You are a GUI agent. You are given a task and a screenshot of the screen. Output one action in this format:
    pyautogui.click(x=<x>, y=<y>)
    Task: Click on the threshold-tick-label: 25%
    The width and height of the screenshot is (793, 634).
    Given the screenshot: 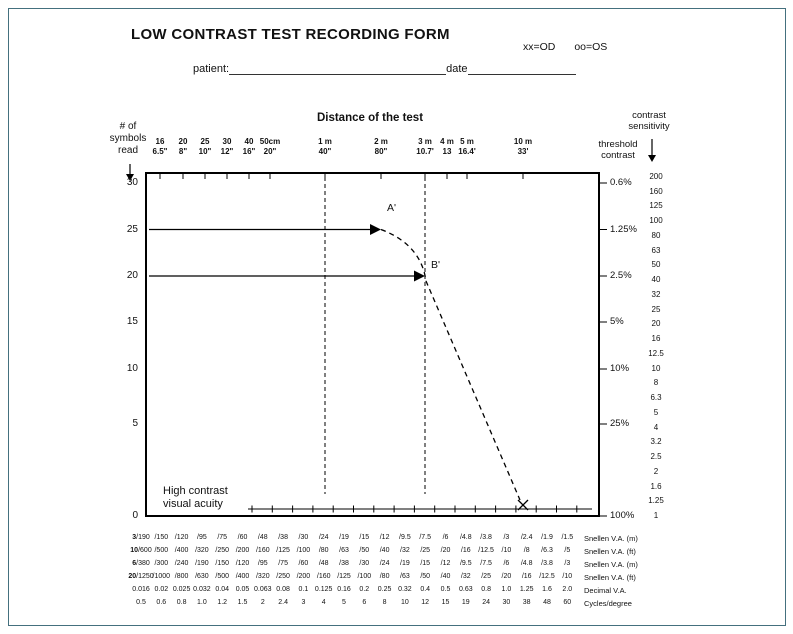 What is the action you would take?
    pyautogui.click(x=620, y=423)
    